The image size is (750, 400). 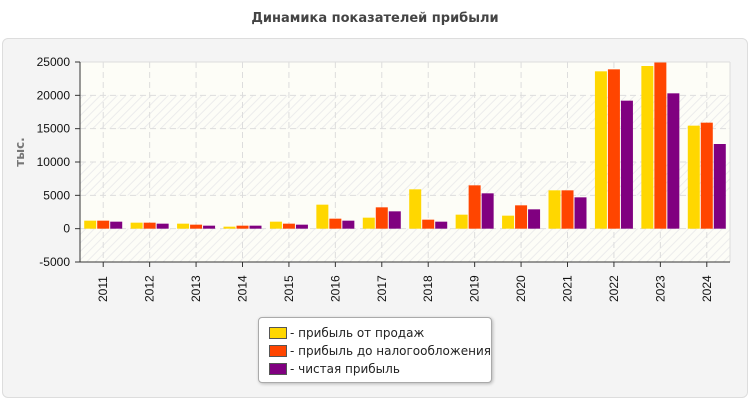 I want to click on y-axis-label: тыс., so click(x=20, y=151).